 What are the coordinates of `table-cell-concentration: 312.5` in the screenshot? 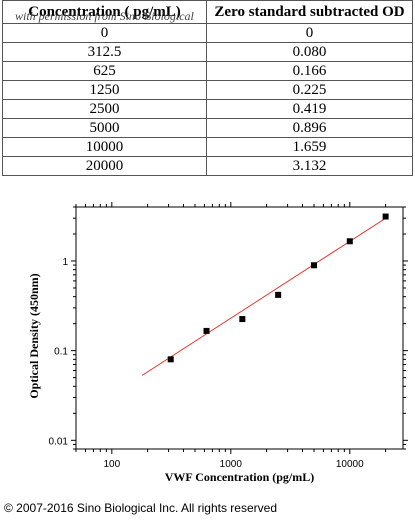 It's located at (104, 52).